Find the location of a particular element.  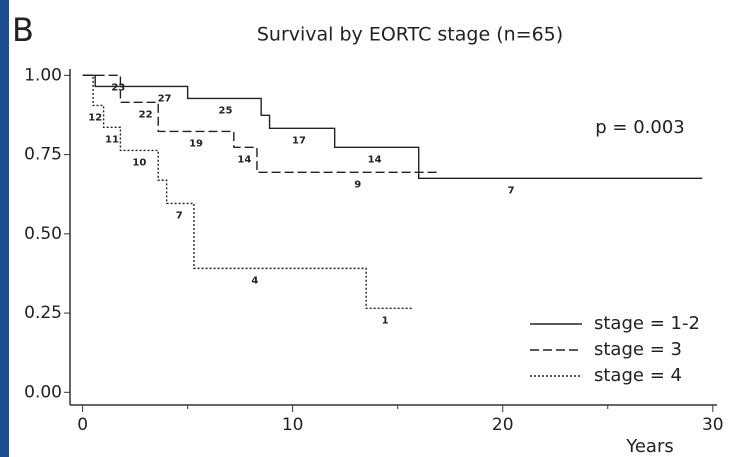

x-tick-label: 10 is located at coordinates (293, 425).